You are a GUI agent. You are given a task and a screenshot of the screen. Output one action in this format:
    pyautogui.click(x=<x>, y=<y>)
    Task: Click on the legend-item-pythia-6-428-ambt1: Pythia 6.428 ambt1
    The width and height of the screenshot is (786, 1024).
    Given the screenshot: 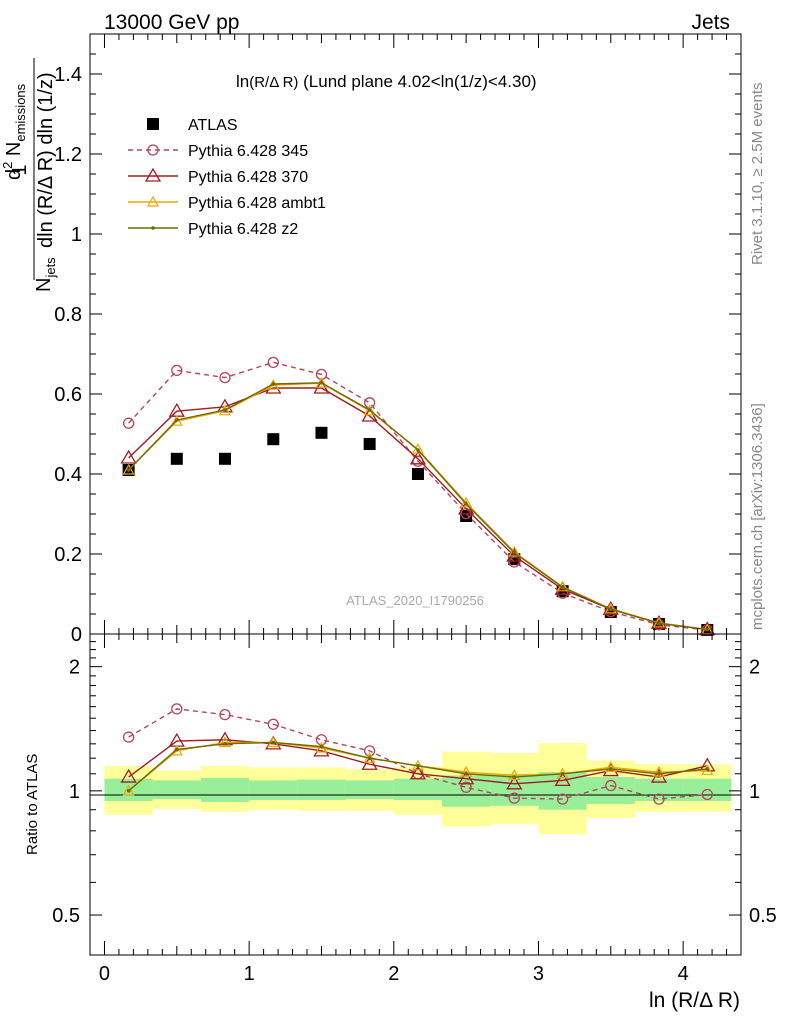 What is the action you would take?
    pyautogui.click(x=227, y=203)
    